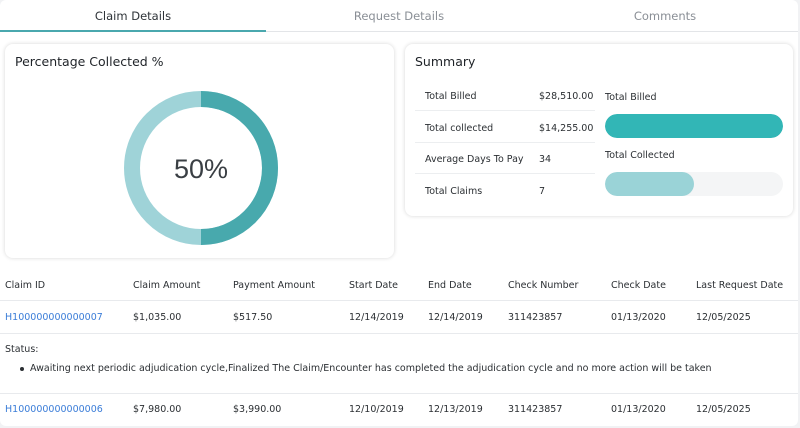 The image size is (800, 428). Describe the element at coordinates (133, 16) in the screenshot. I see `tab-claim-details: Claim Details` at that location.